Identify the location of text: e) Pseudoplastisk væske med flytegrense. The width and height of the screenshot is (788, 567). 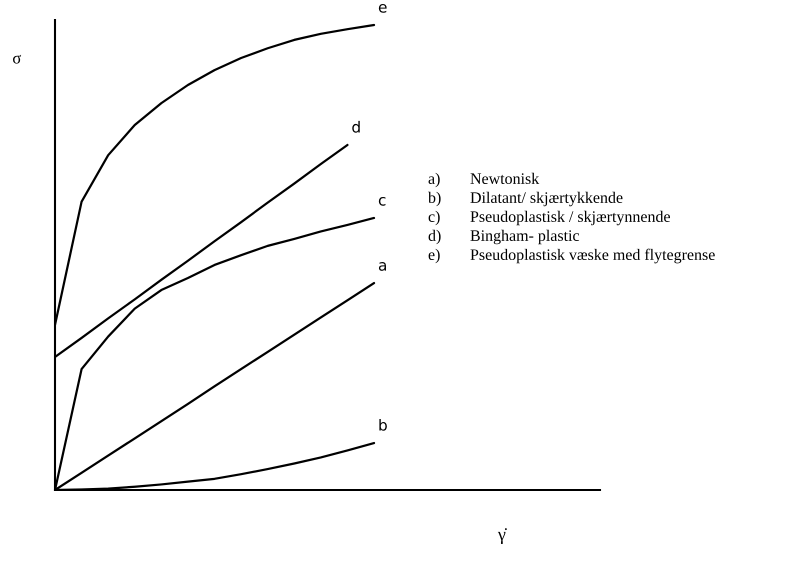
(571, 256).